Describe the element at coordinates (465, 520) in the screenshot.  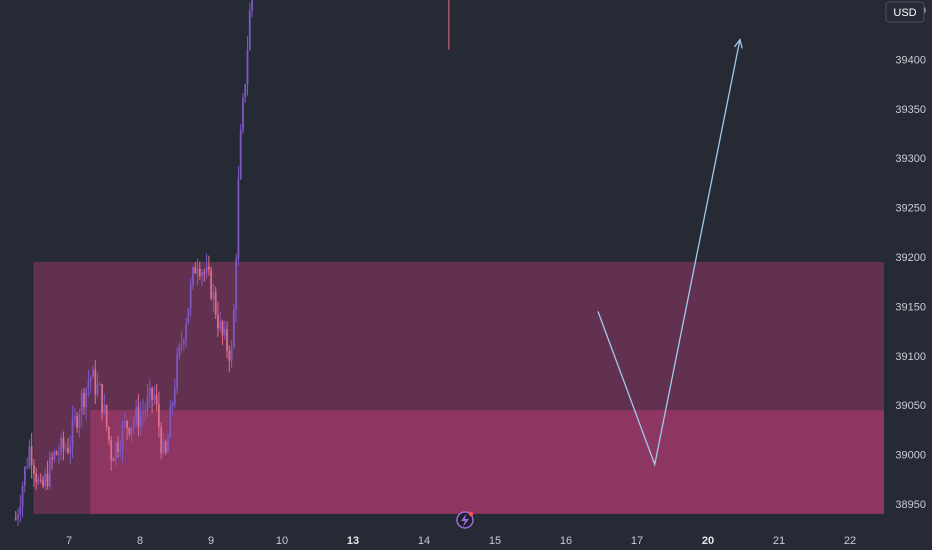
I see `flash-icon` at that location.